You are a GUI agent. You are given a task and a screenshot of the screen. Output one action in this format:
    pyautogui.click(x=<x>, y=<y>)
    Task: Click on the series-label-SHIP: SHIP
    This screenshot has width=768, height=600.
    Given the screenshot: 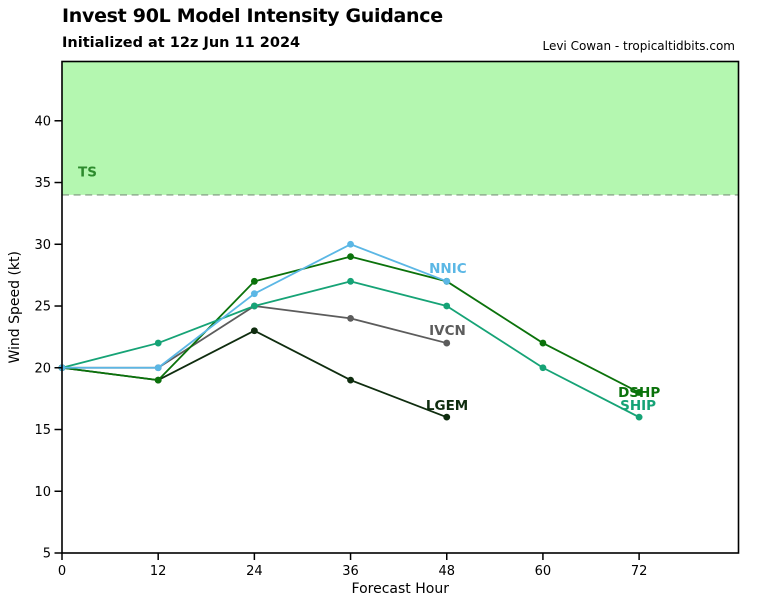 What is the action you would take?
    pyautogui.click(x=638, y=406)
    